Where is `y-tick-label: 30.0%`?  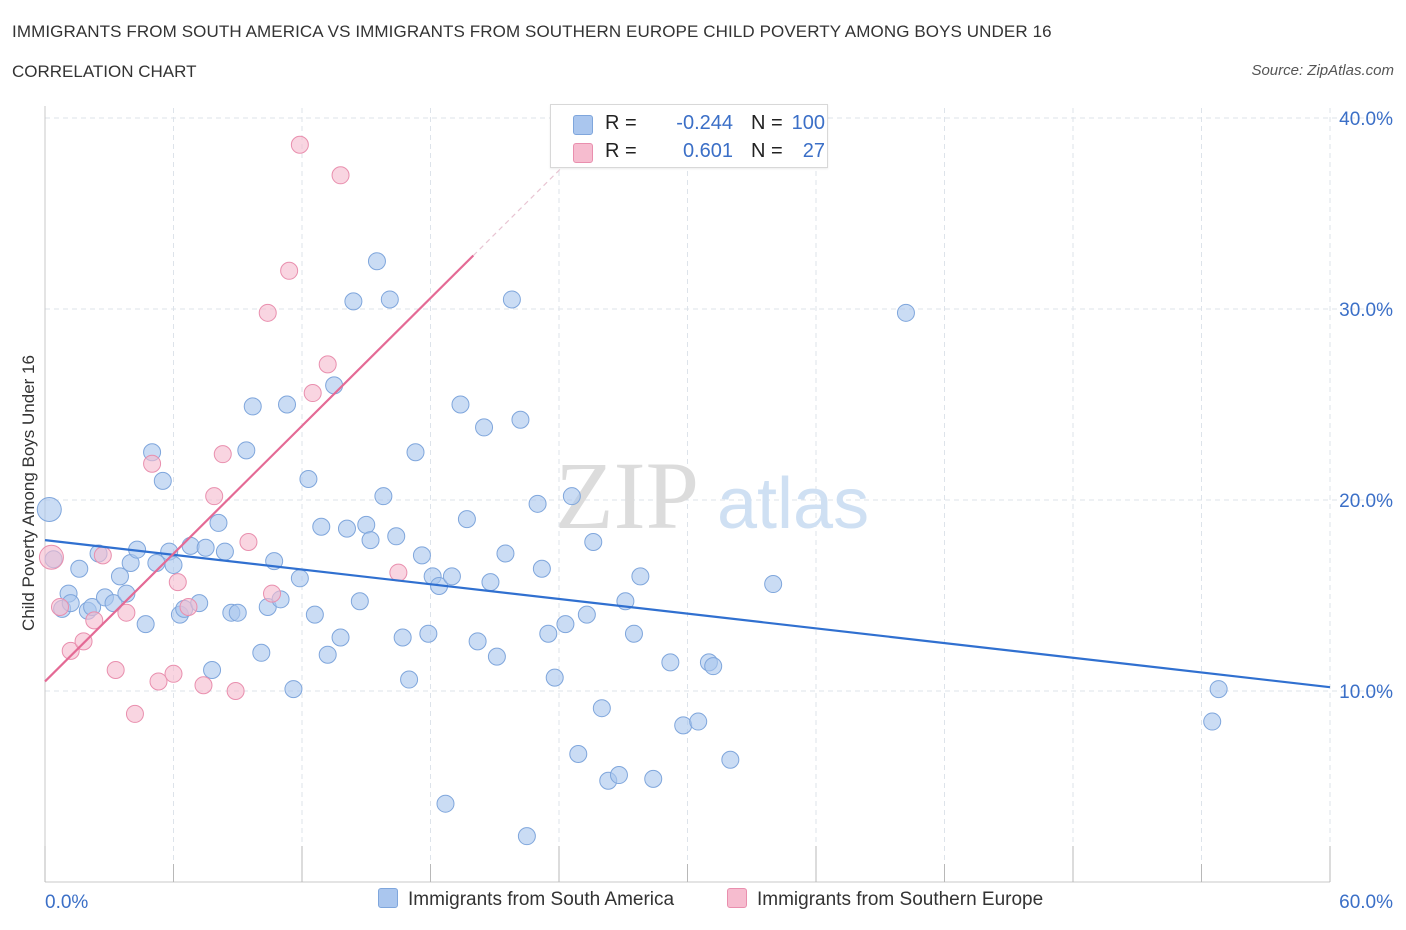
y-tick-label: 30.0% is located at coordinates (1366, 310).